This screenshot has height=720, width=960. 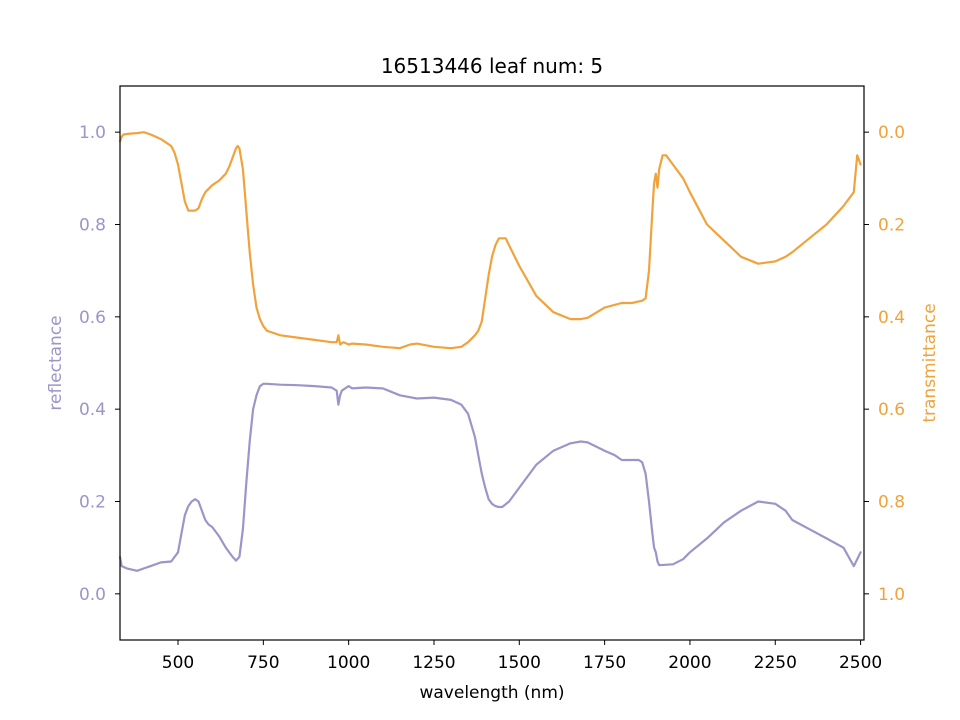 What do you see at coordinates (930, 362) in the screenshot?
I see `y-right-axis-label: transmittance` at bounding box center [930, 362].